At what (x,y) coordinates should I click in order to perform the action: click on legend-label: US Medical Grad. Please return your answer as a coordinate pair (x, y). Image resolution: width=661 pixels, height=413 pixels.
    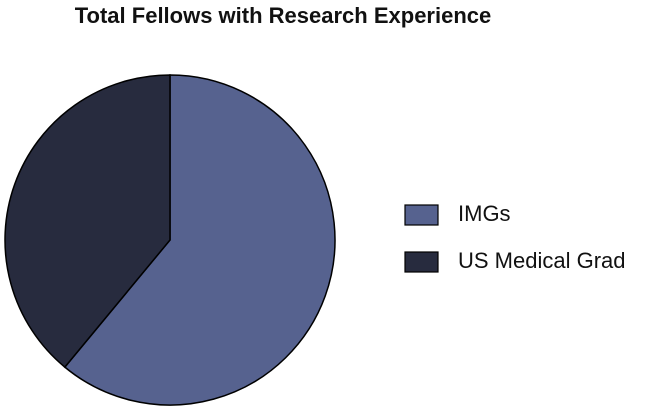
    Looking at the image, I should click on (542, 260).